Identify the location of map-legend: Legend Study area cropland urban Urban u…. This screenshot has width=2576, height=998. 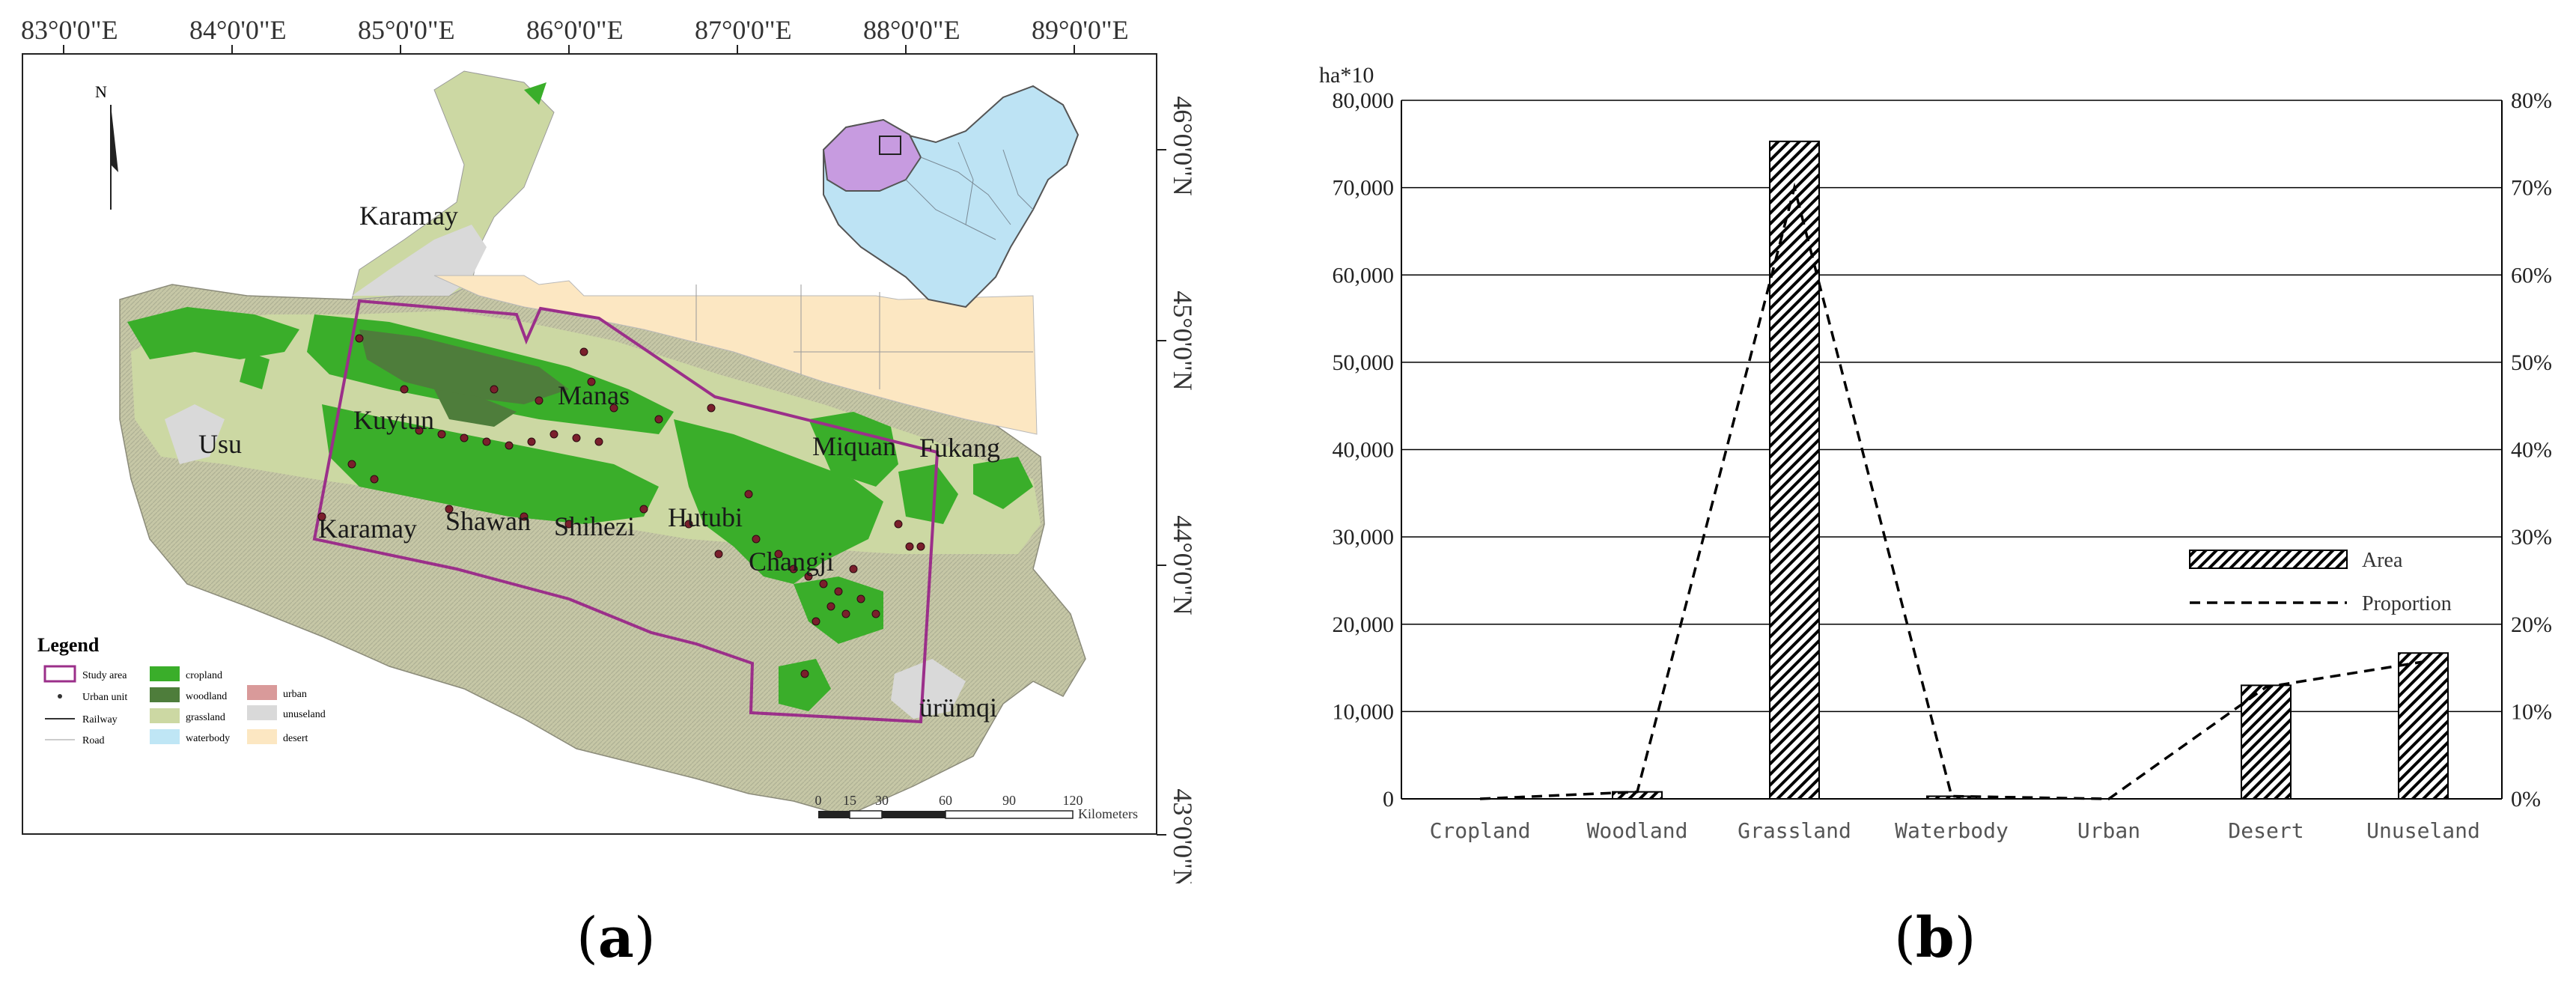
(181, 690).